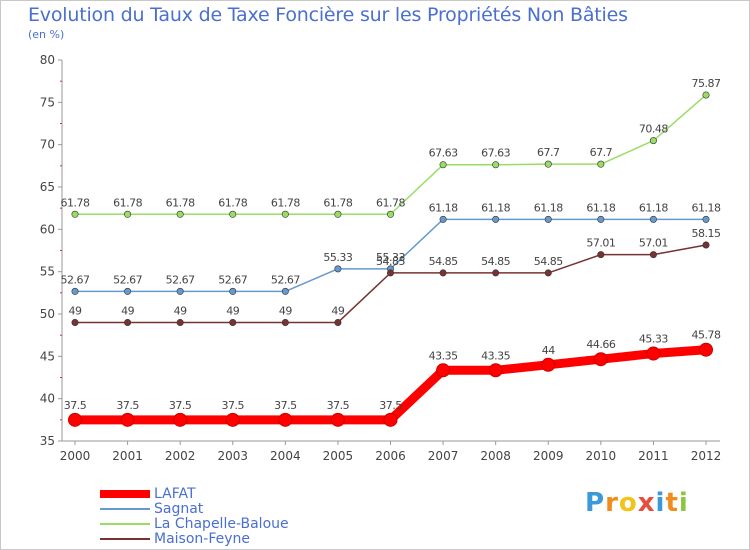  I want to click on proxiti-logo: Proxiti, so click(637, 503).